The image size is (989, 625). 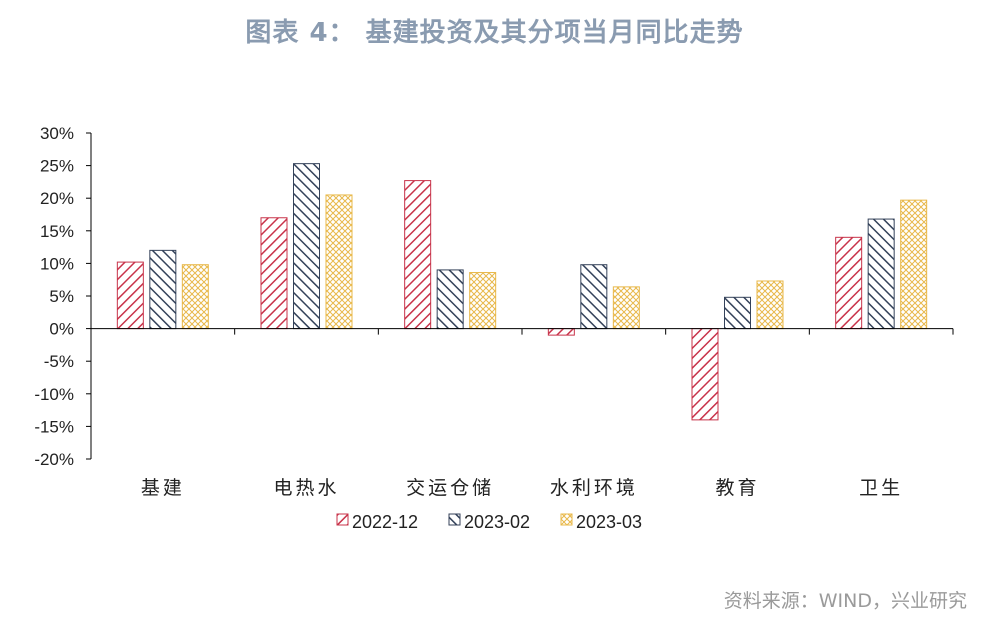 What do you see at coordinates (54, 426) in the screenshot?
I see `y-tick-label: -15%` at bounding box center [54, 426].